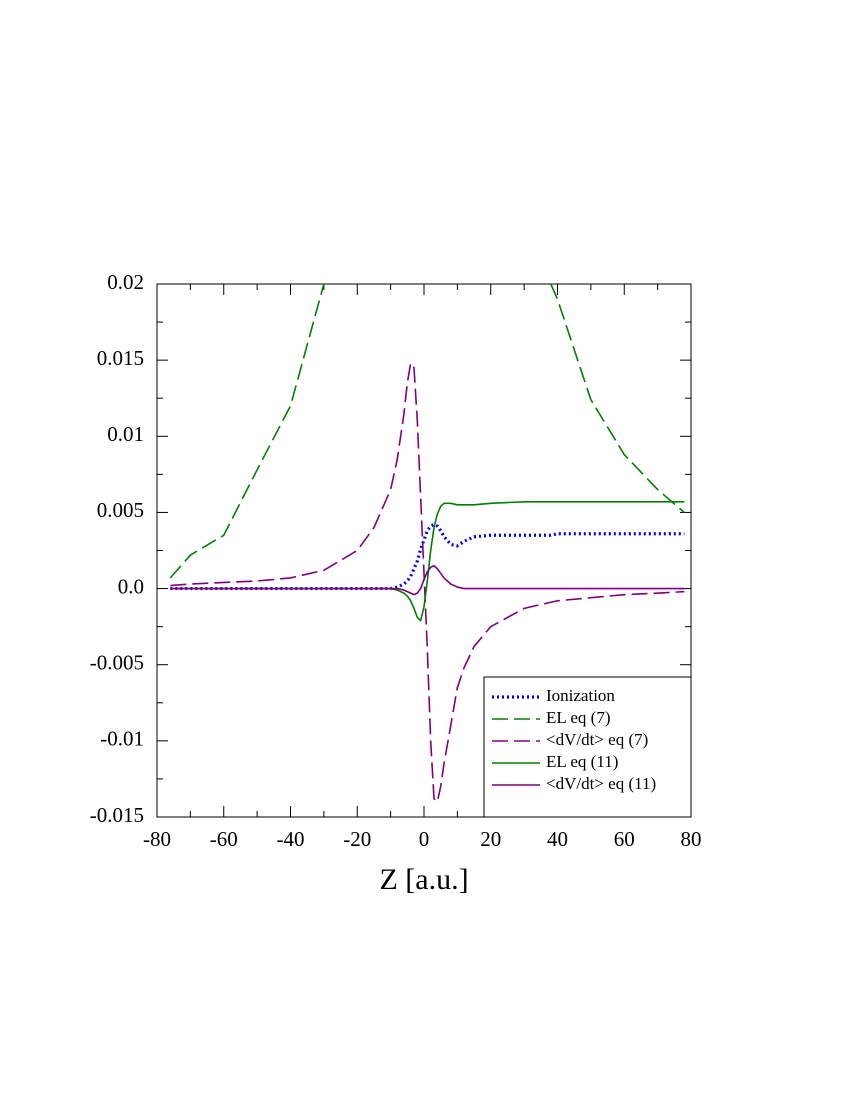  I want to click on y-tick-label: 0.015, so click(120, 358).